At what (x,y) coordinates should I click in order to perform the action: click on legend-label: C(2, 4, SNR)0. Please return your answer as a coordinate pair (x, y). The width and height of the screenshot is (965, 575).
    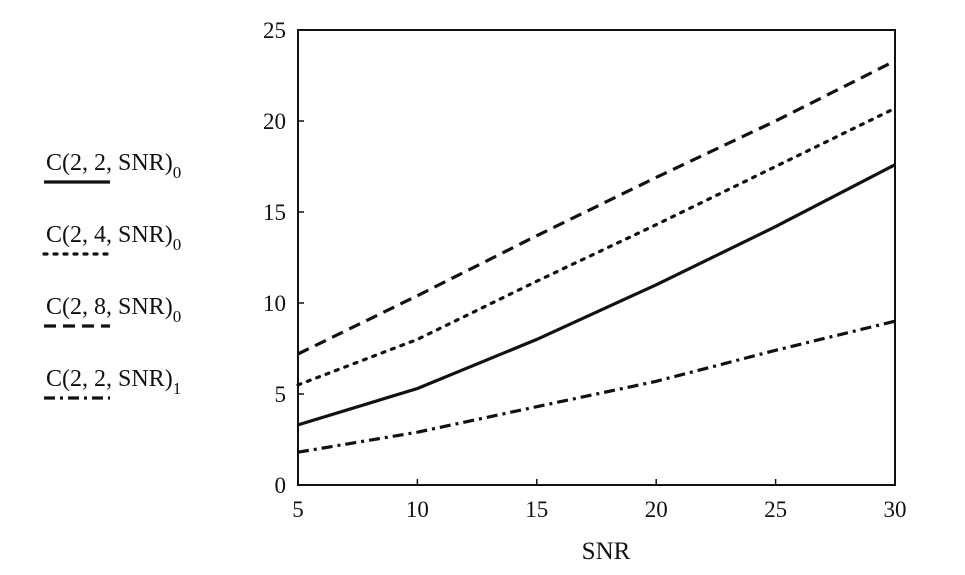
    Looking at the image, I should click on (113, 238).